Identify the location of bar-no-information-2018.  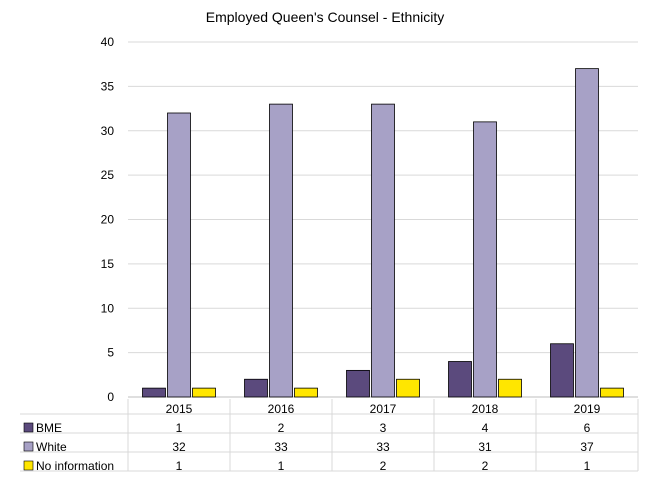
(510, 388).